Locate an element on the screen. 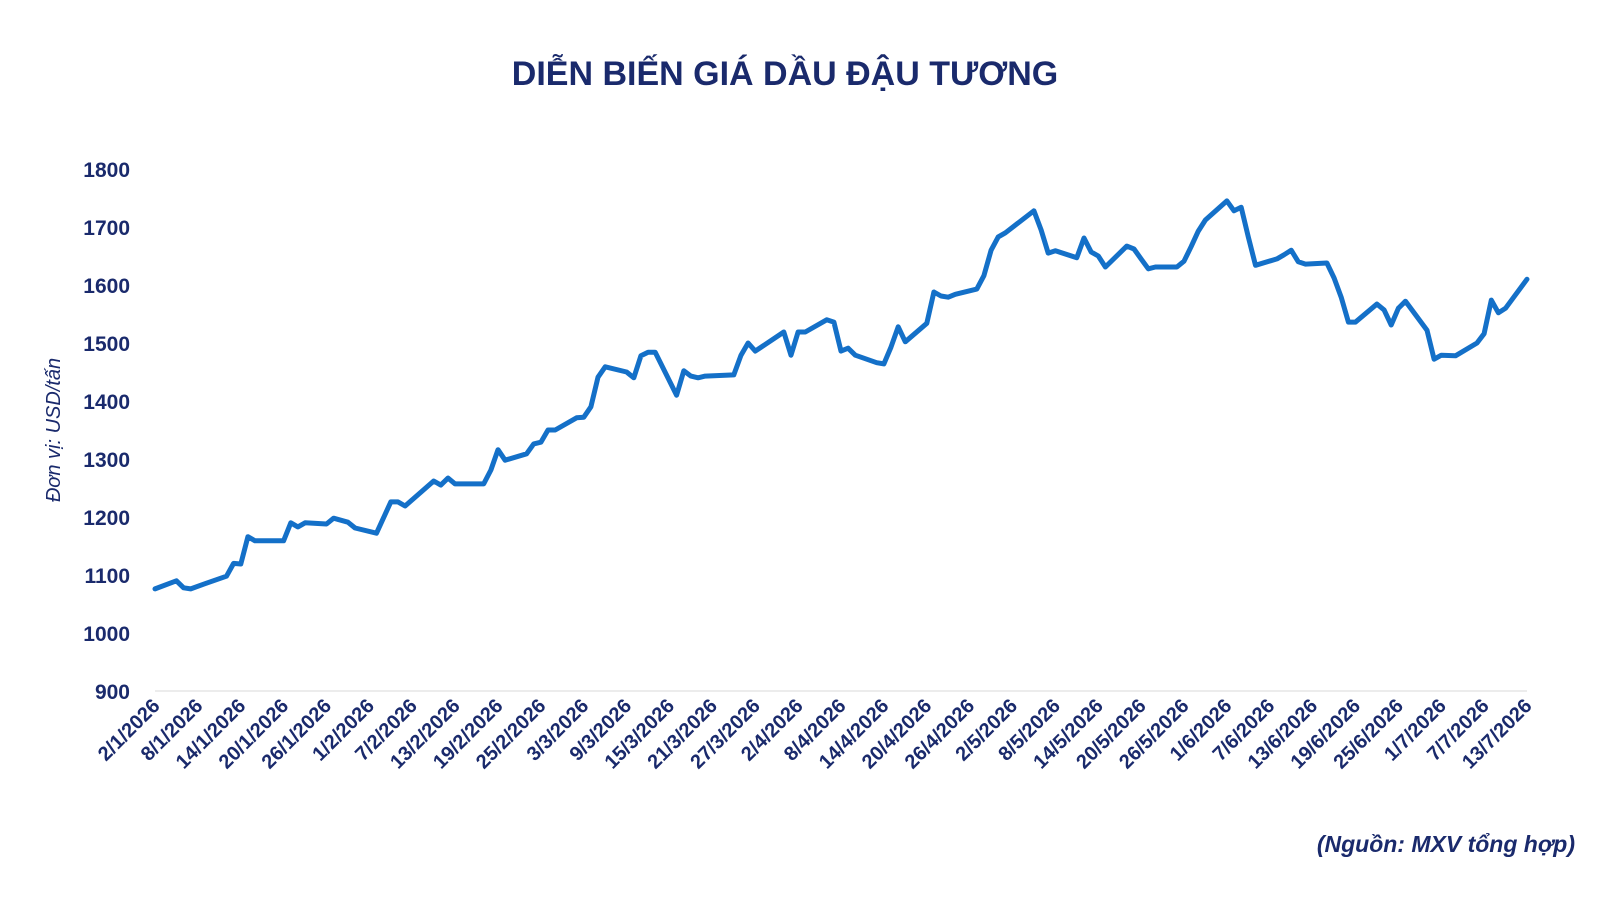  y-tick-label: 1400 is located at coordinates (106, 402).